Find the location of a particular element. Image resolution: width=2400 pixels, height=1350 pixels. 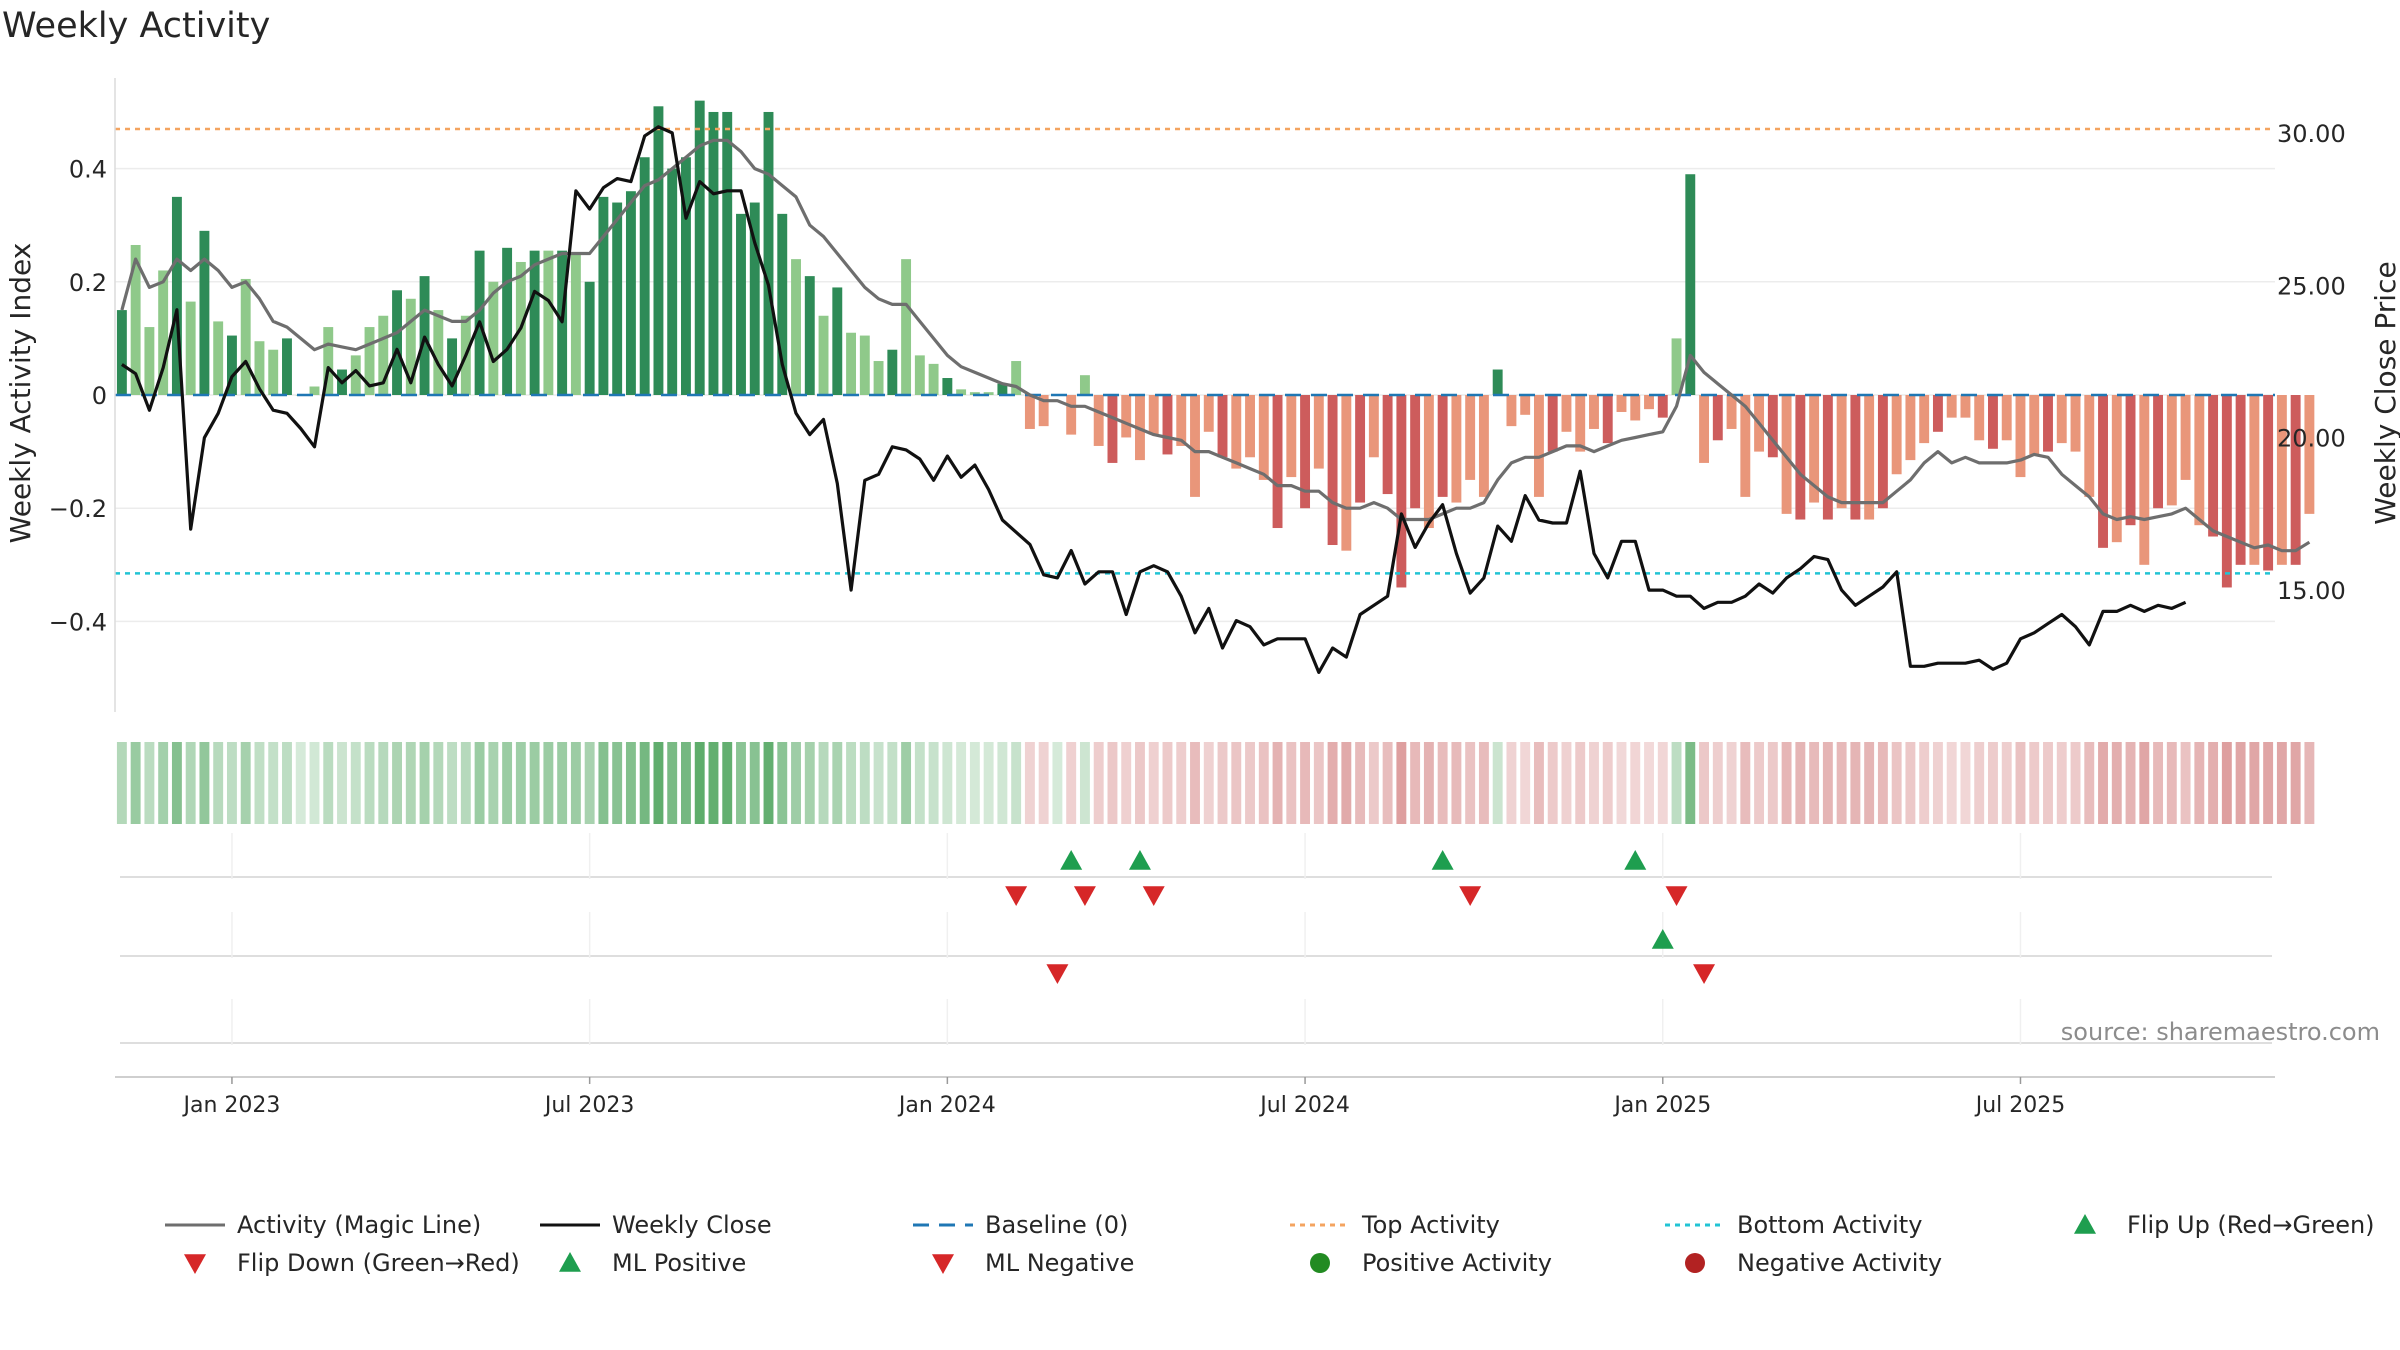

y-tick-label: −0.2 is located at coordinates (78, 509).